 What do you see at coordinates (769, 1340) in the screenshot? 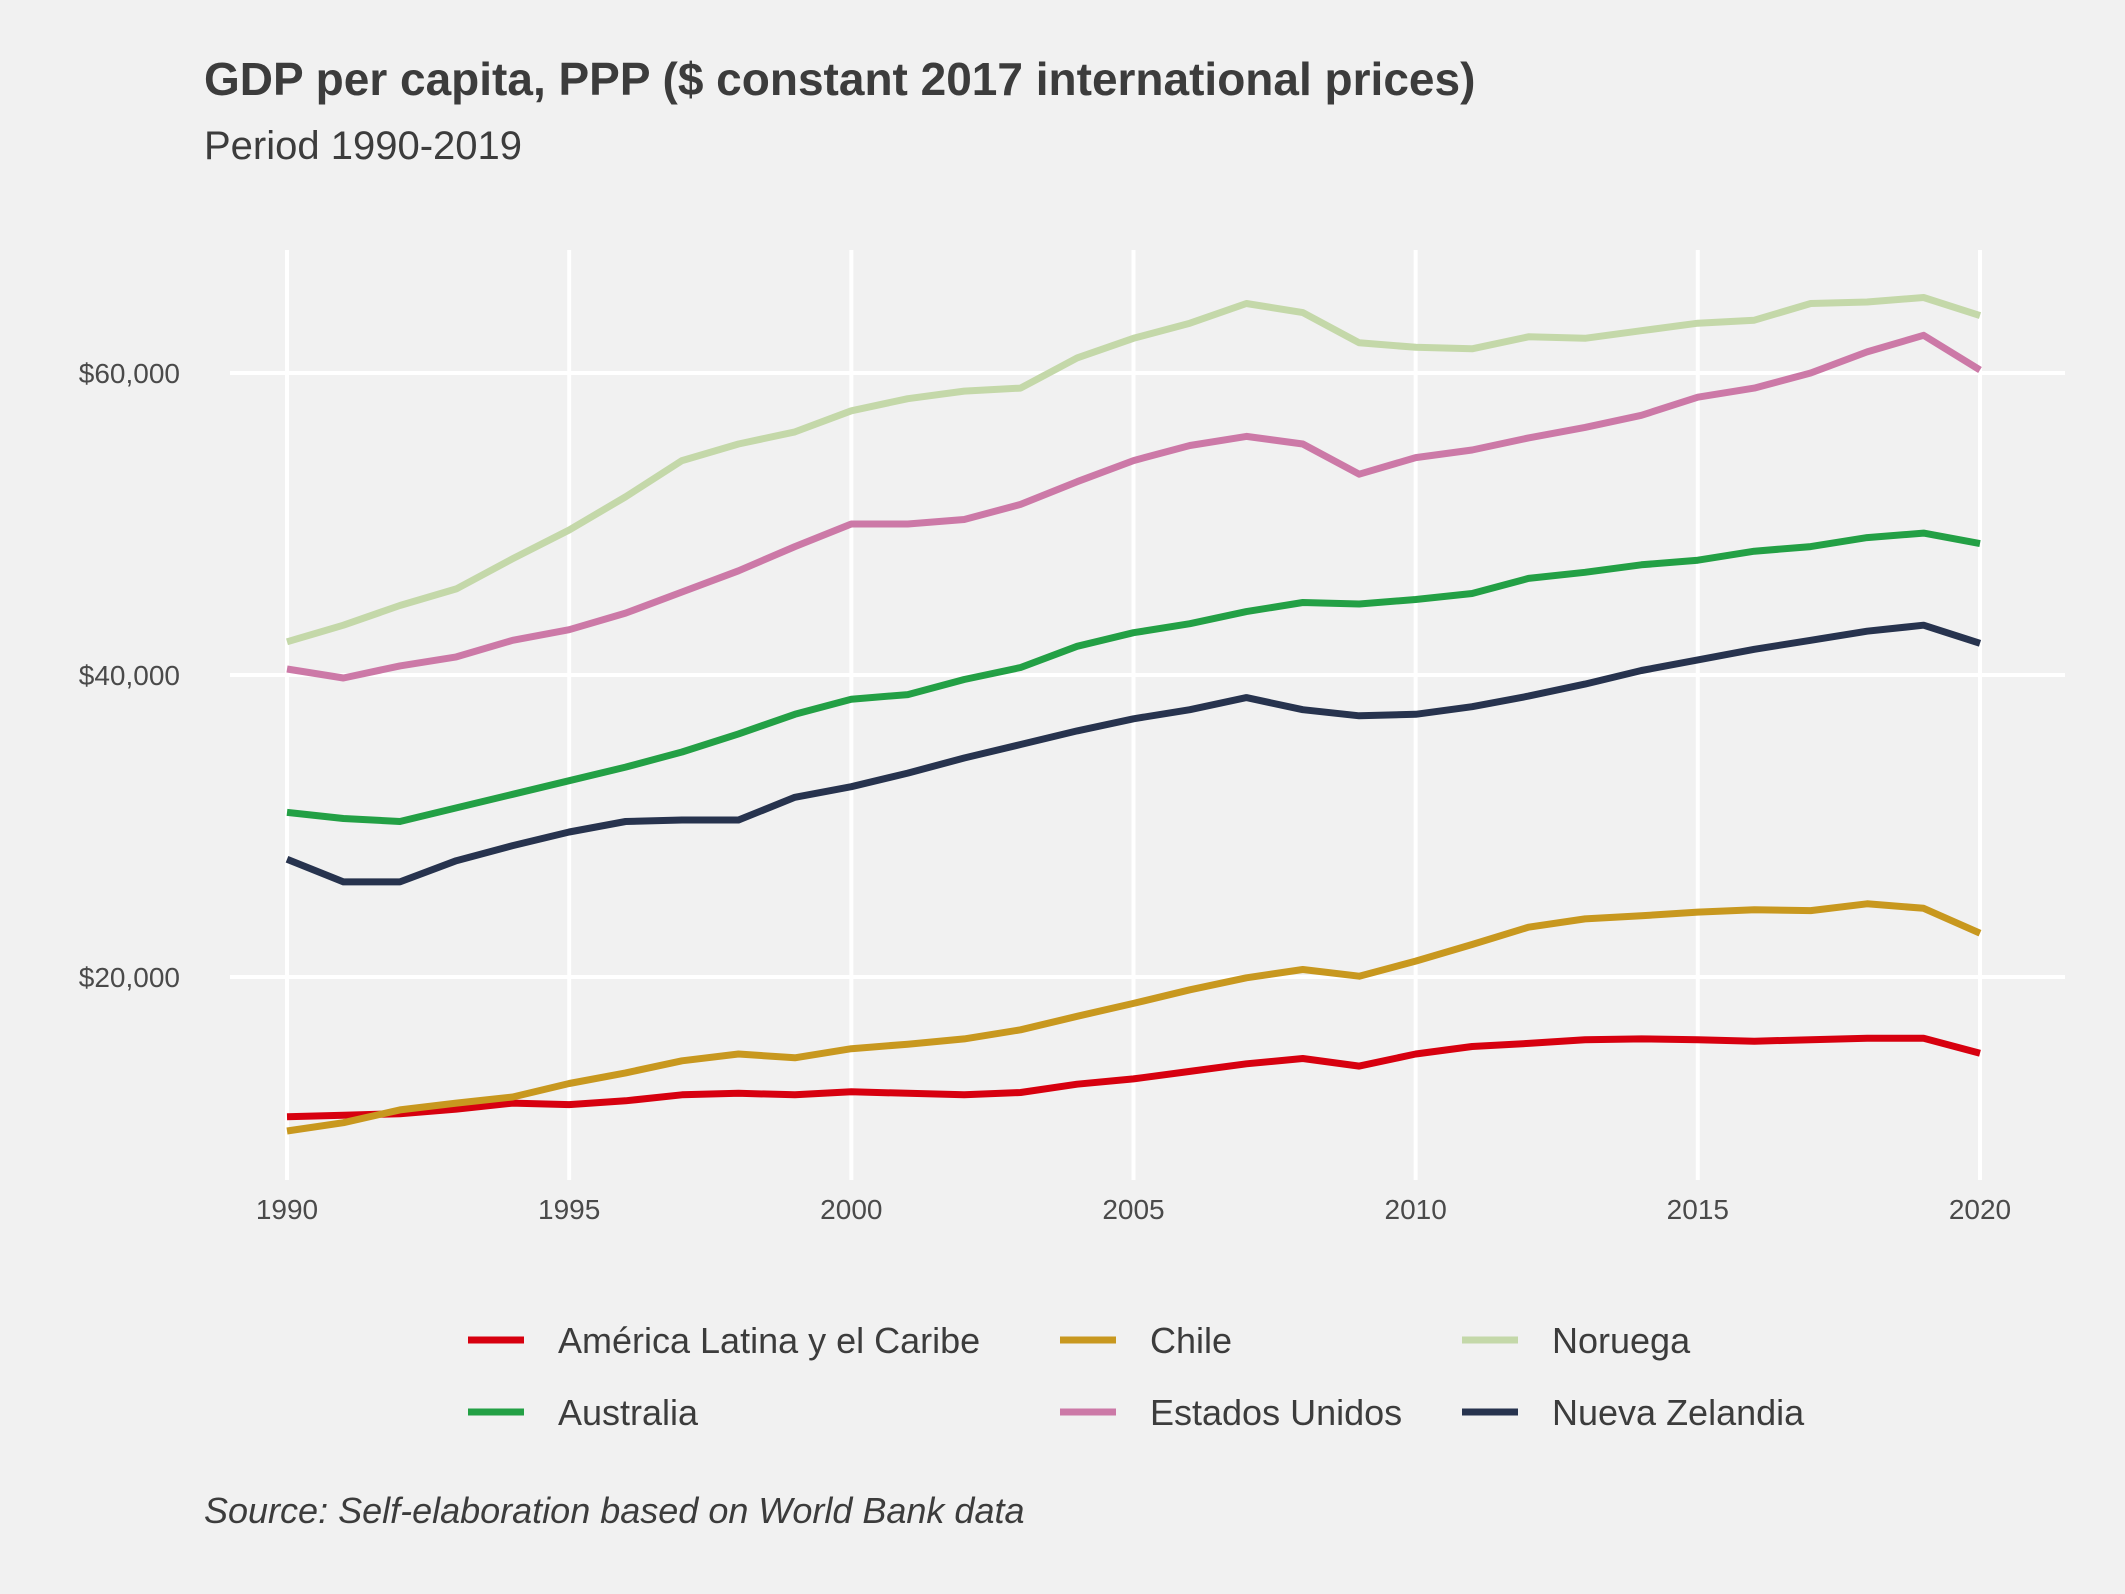
I see `legend-label: América Latina y el Caribe` at bounding box center [769, 1340].